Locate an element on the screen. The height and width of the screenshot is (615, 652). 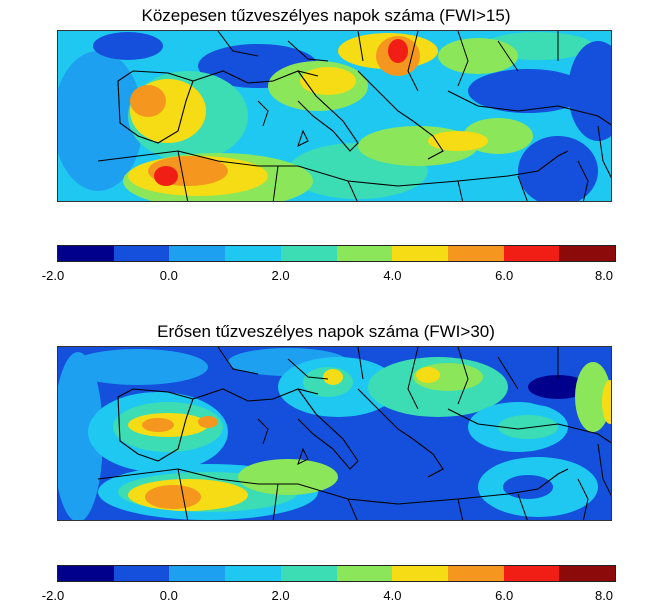
panel1-colorbar-tick-label: 0.0 is located at coordinates (168, 275).